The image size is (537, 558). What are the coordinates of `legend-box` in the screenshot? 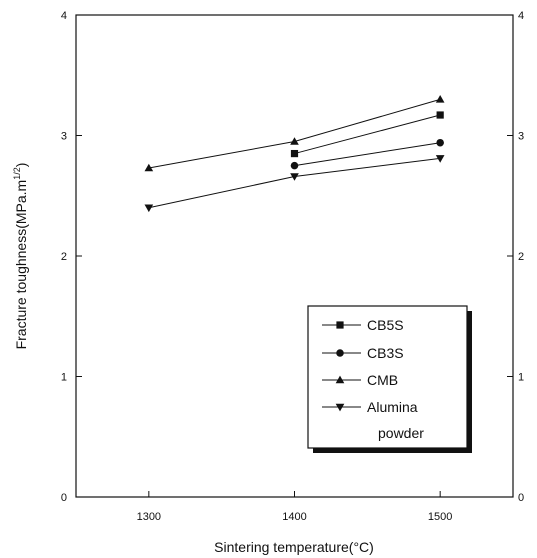 It's located at (387, 377).